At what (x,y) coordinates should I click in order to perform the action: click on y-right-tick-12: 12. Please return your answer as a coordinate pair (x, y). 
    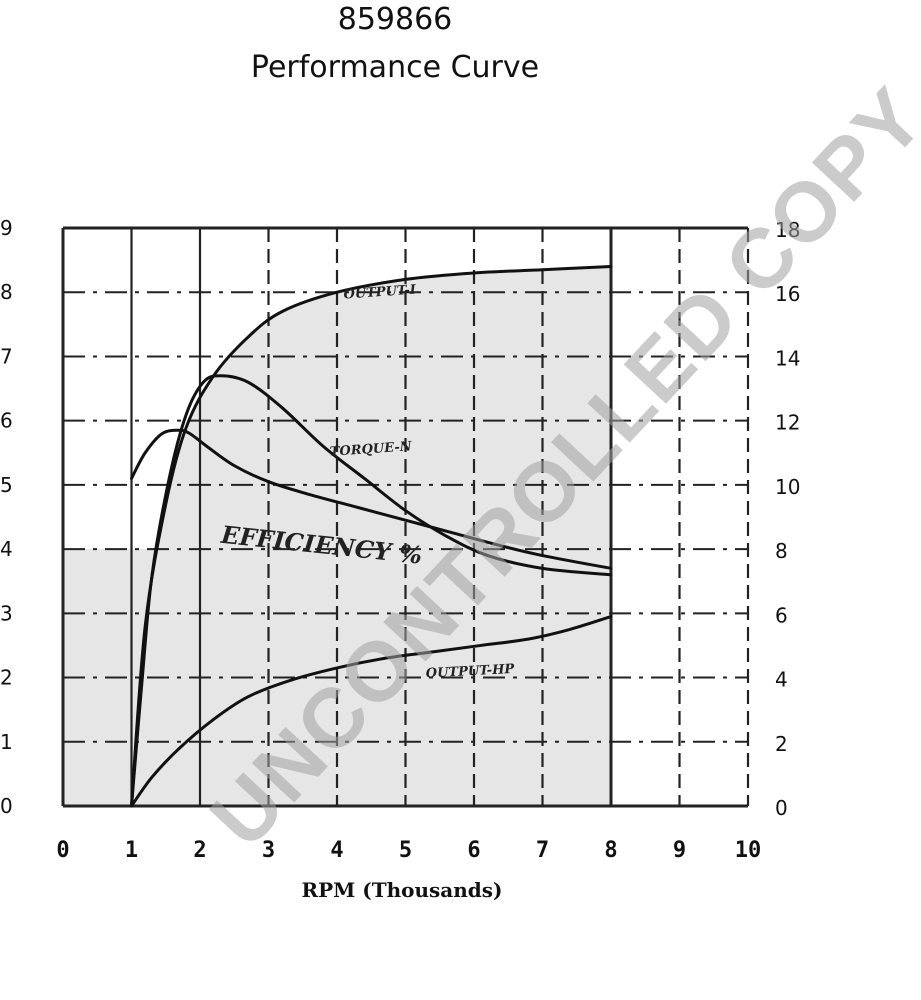
    Looking at the image, I should click on (787, 423).